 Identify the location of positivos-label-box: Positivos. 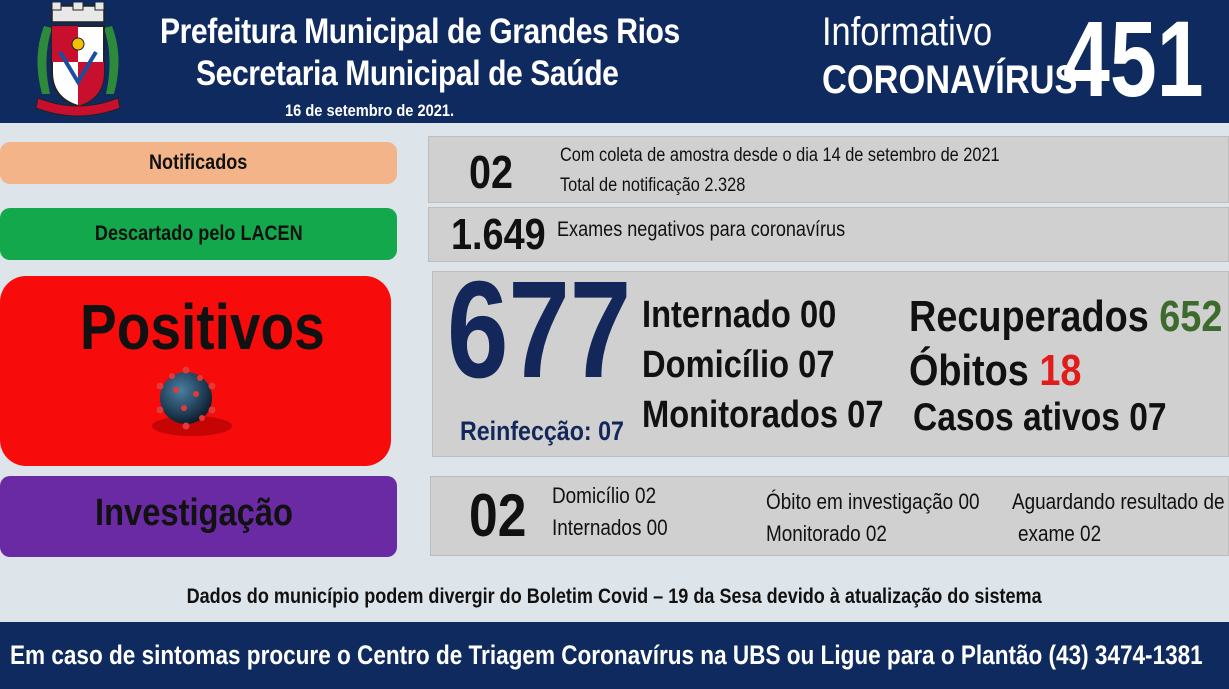
(195, 371).